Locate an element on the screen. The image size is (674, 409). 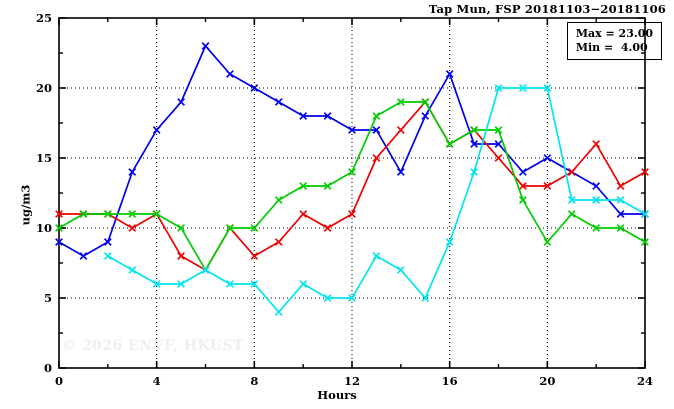
x-tick-label: 0 is located at coordinates (59, 381).